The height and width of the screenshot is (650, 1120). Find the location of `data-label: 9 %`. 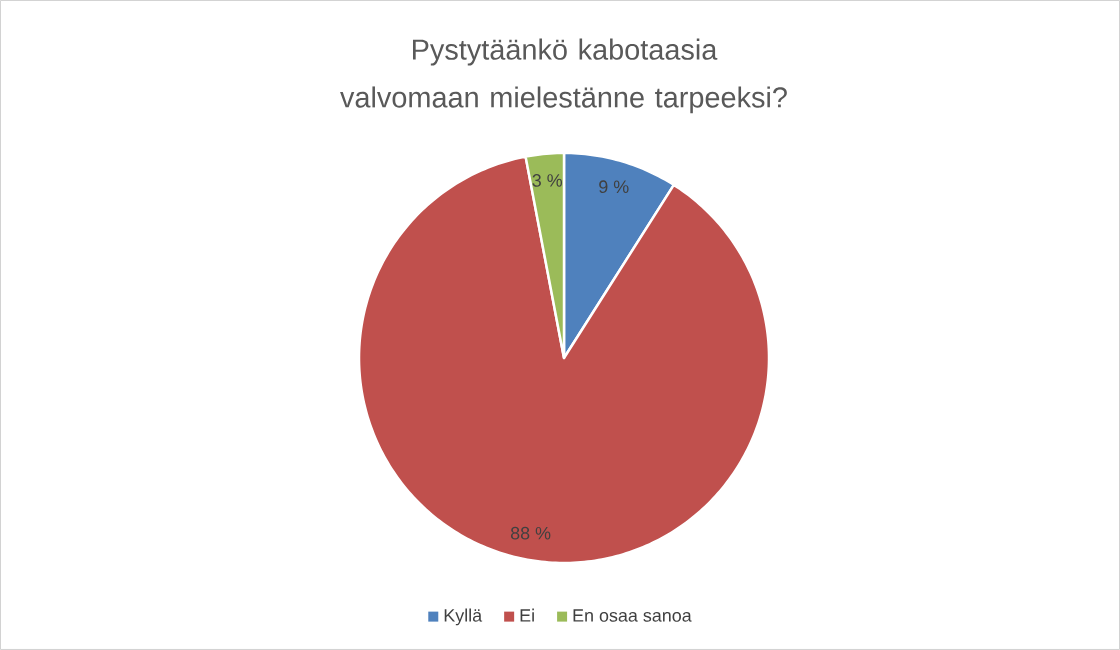

data-label: 9 % is located at coordinates (614, 187).